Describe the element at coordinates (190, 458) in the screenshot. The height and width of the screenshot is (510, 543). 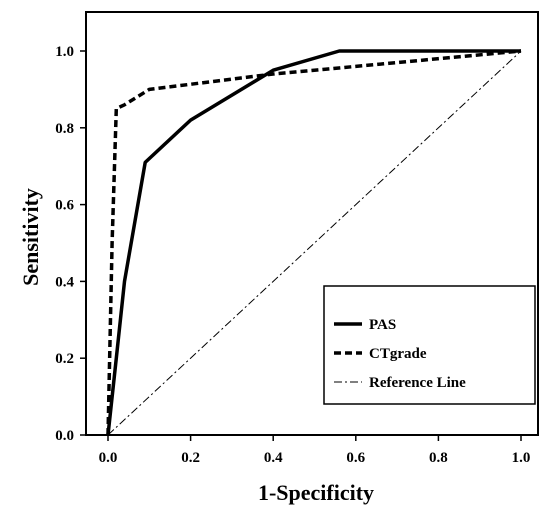
I see `x-tick-label: 0.2` at that location.